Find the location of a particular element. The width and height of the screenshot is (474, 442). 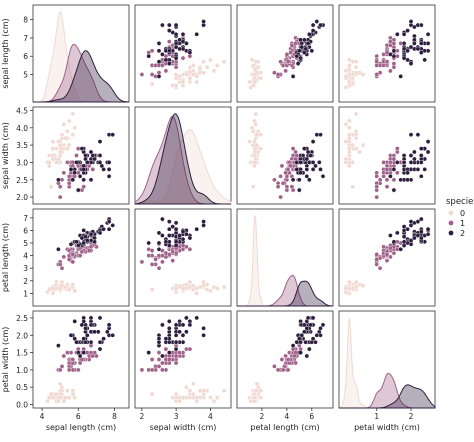

subplot-r3-c2: 2 4 6 petal length (cm) is located at coordinates (285, 371).